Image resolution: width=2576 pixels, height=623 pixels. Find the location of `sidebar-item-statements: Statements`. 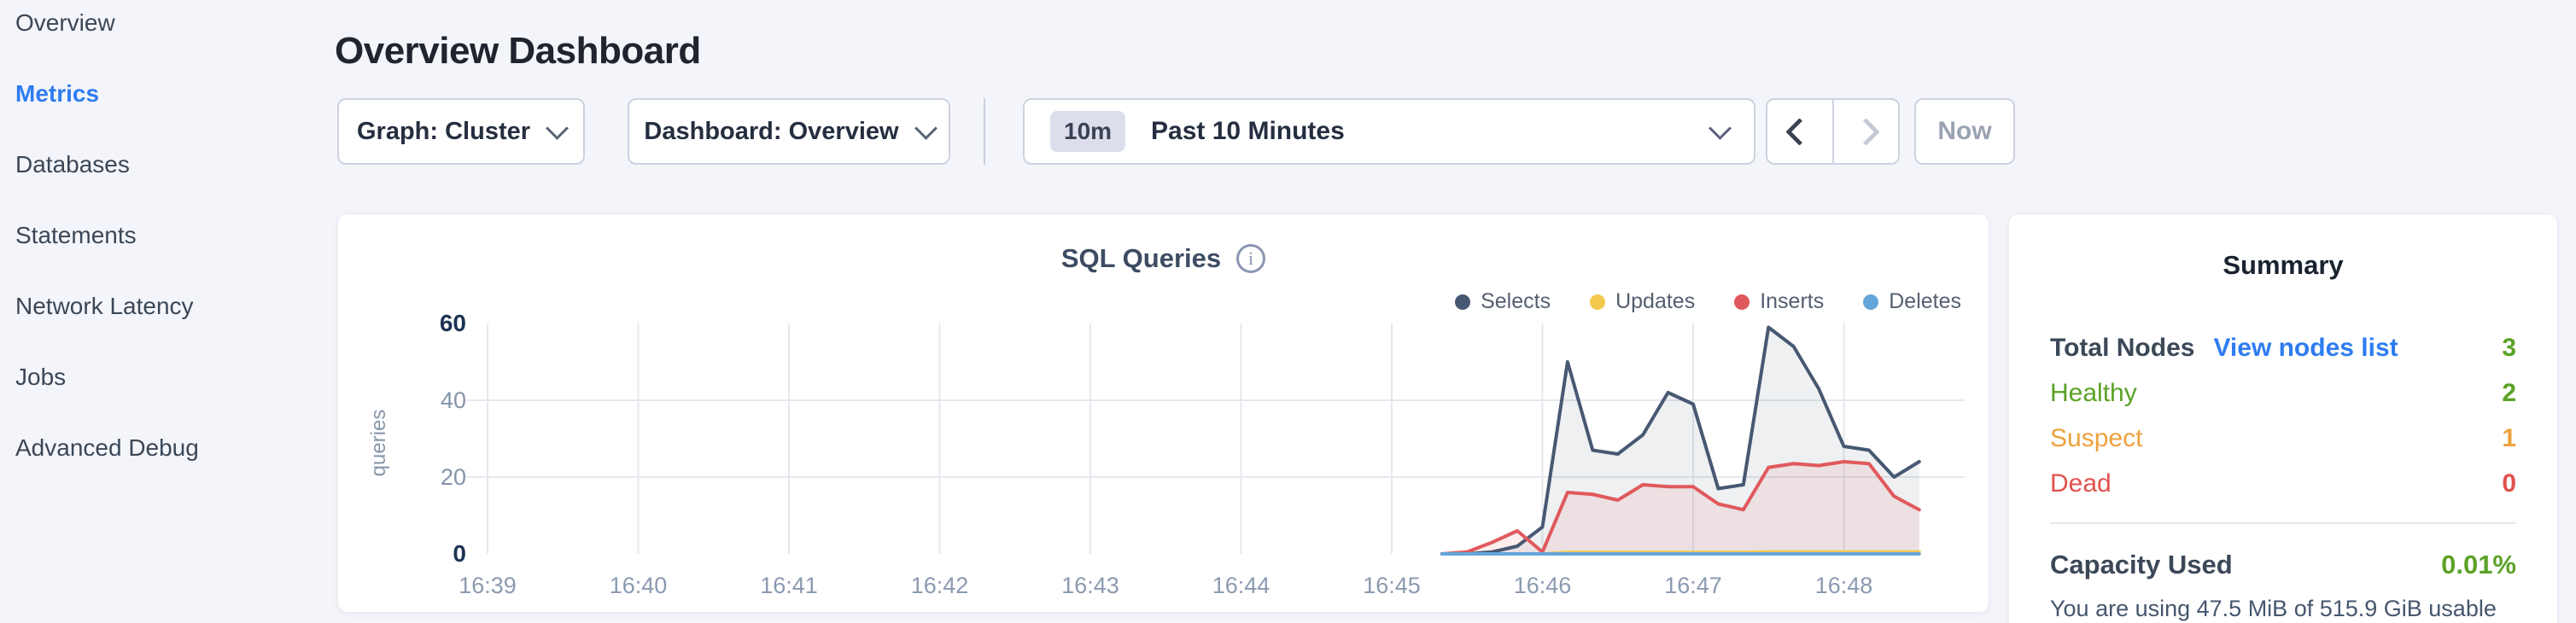

sidebar-item-statements: Statements is located at coordinates (76, 235).